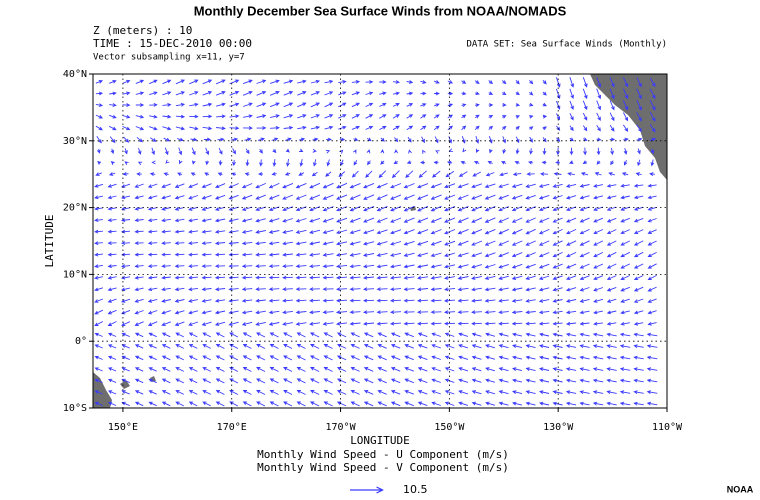 This screenshot has width=760, height=500. Describe the element at coordinates (567, 45) in the screenshot. I see `dataset: DATA SET: Sea Surface Winds (Monthly)` at that location.